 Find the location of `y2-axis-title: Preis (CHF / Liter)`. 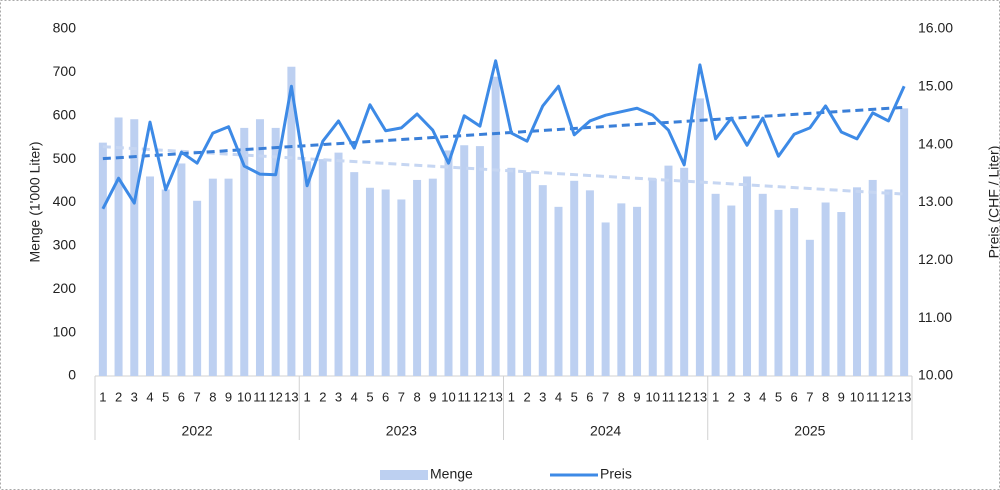

y2-axis-title: Preis (CHF / Liter) is located at coordinates (993, 202).